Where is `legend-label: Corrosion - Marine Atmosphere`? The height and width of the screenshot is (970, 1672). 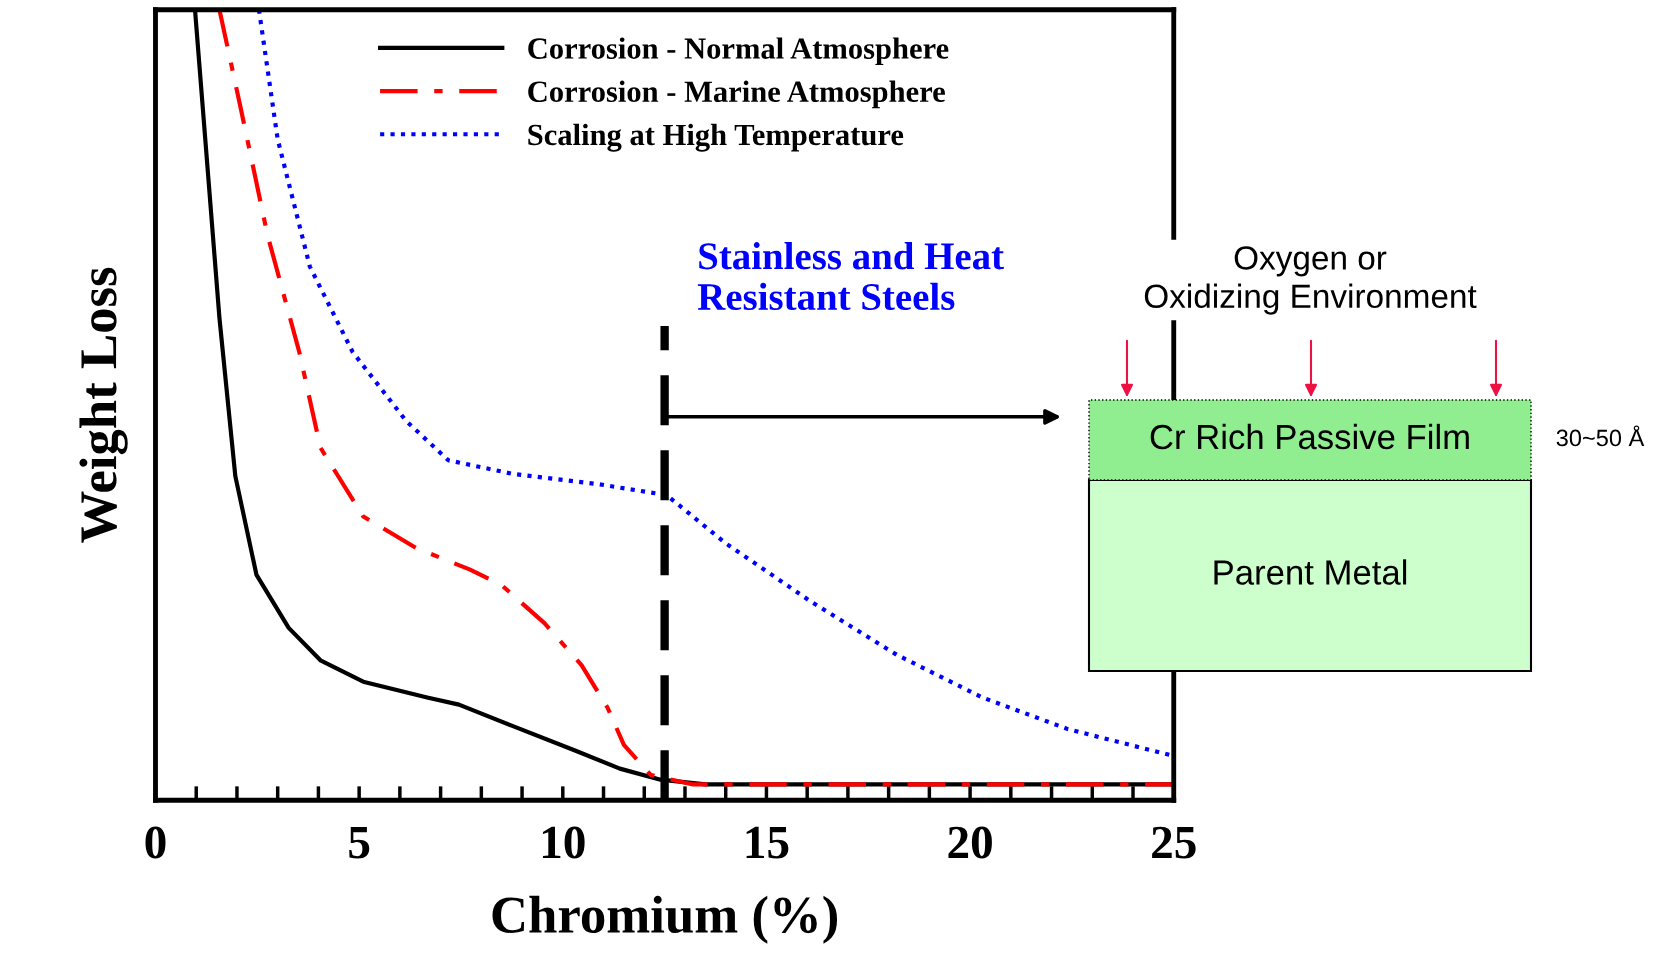 legend-label: Corrosion - Marine Atmosphere is located at coordinates (736, 94).